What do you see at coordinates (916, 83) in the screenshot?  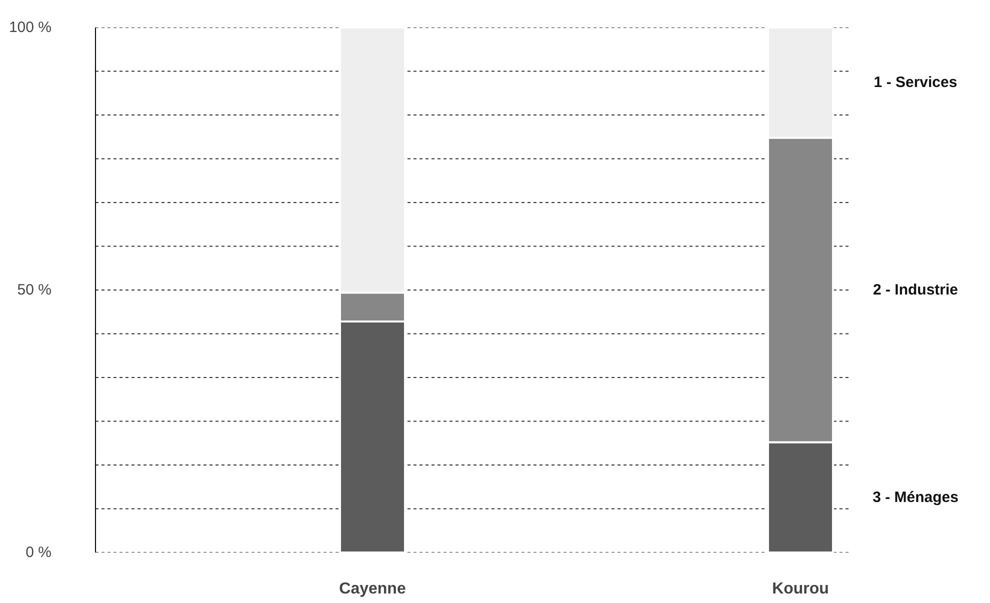 I see `text: 1 - Services` at bounding box center [916, 83].